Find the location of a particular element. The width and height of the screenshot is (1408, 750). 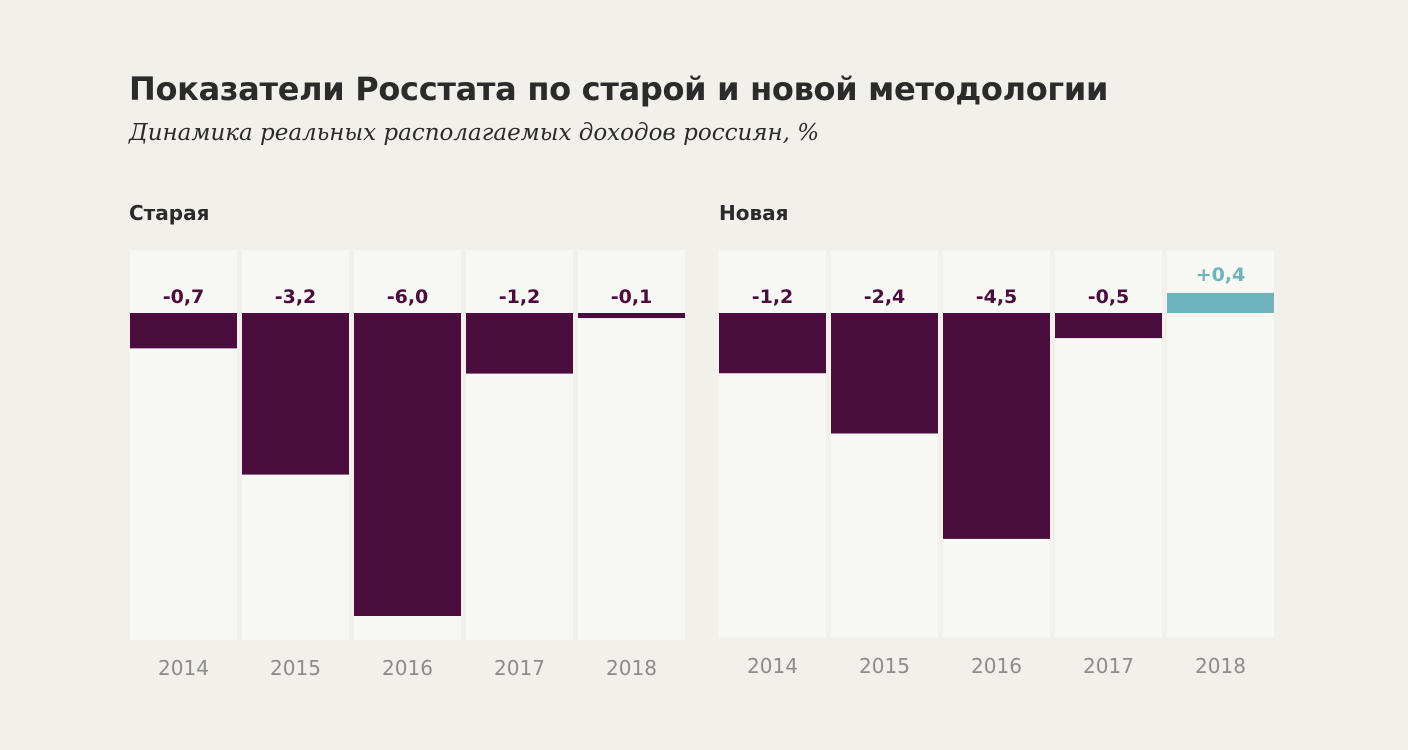

data-label-2017: -0,5 is located at coordinates (1109, 297).